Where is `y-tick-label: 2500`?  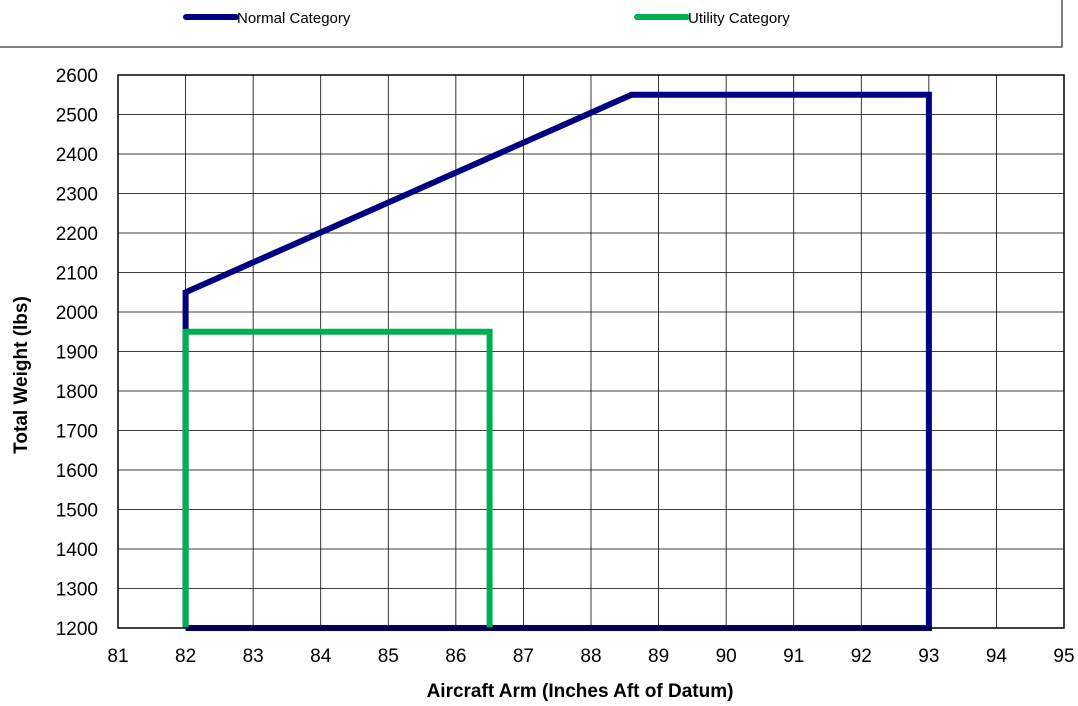
y-tick-label: 2500 is located at coordinates (77, 116).